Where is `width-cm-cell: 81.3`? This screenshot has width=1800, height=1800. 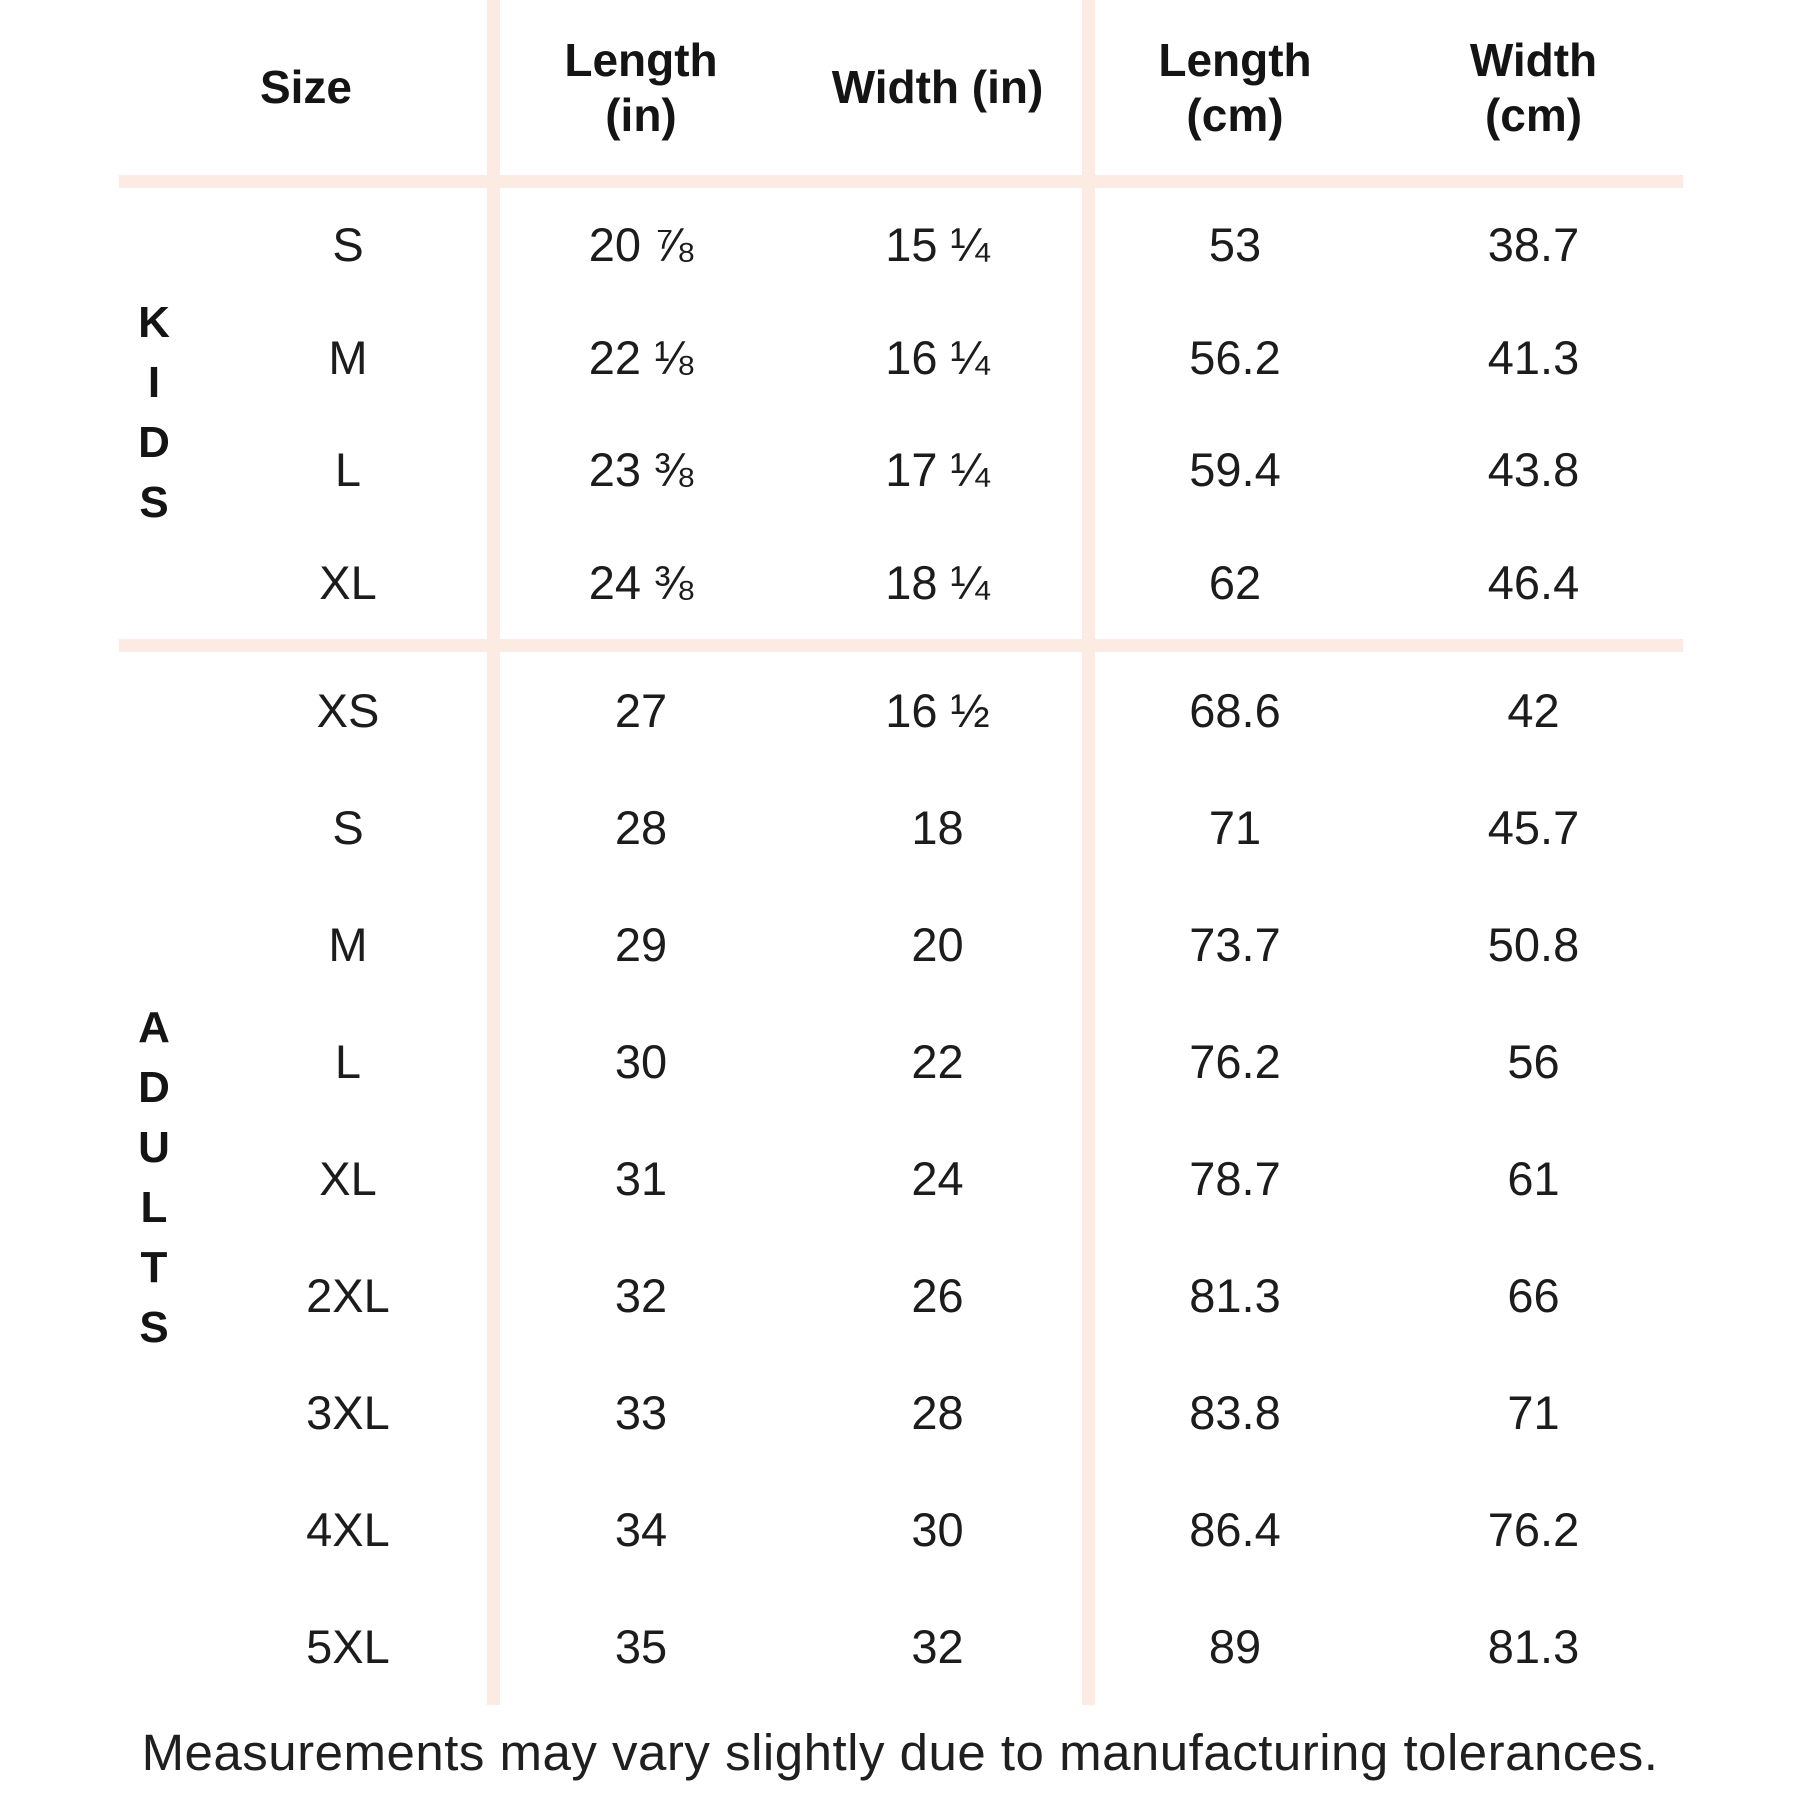
width-cm-cell: 81.3 is located at coordinates (1533, 1646).